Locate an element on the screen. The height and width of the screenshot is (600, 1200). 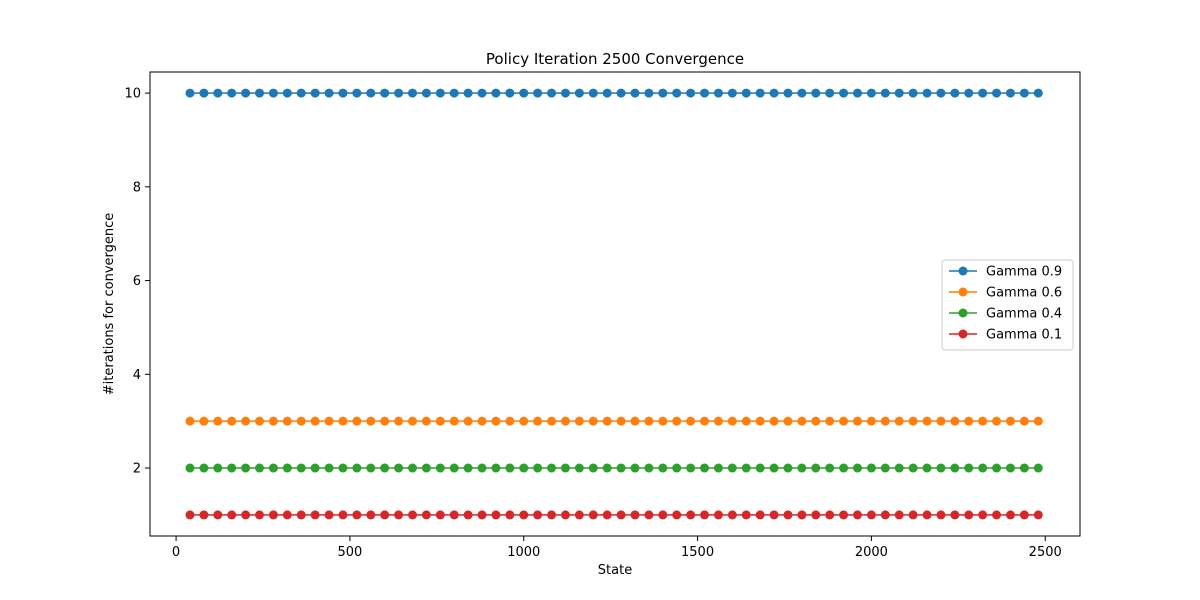
x-tick-label: 1500 is located at coordinates (697, 552).